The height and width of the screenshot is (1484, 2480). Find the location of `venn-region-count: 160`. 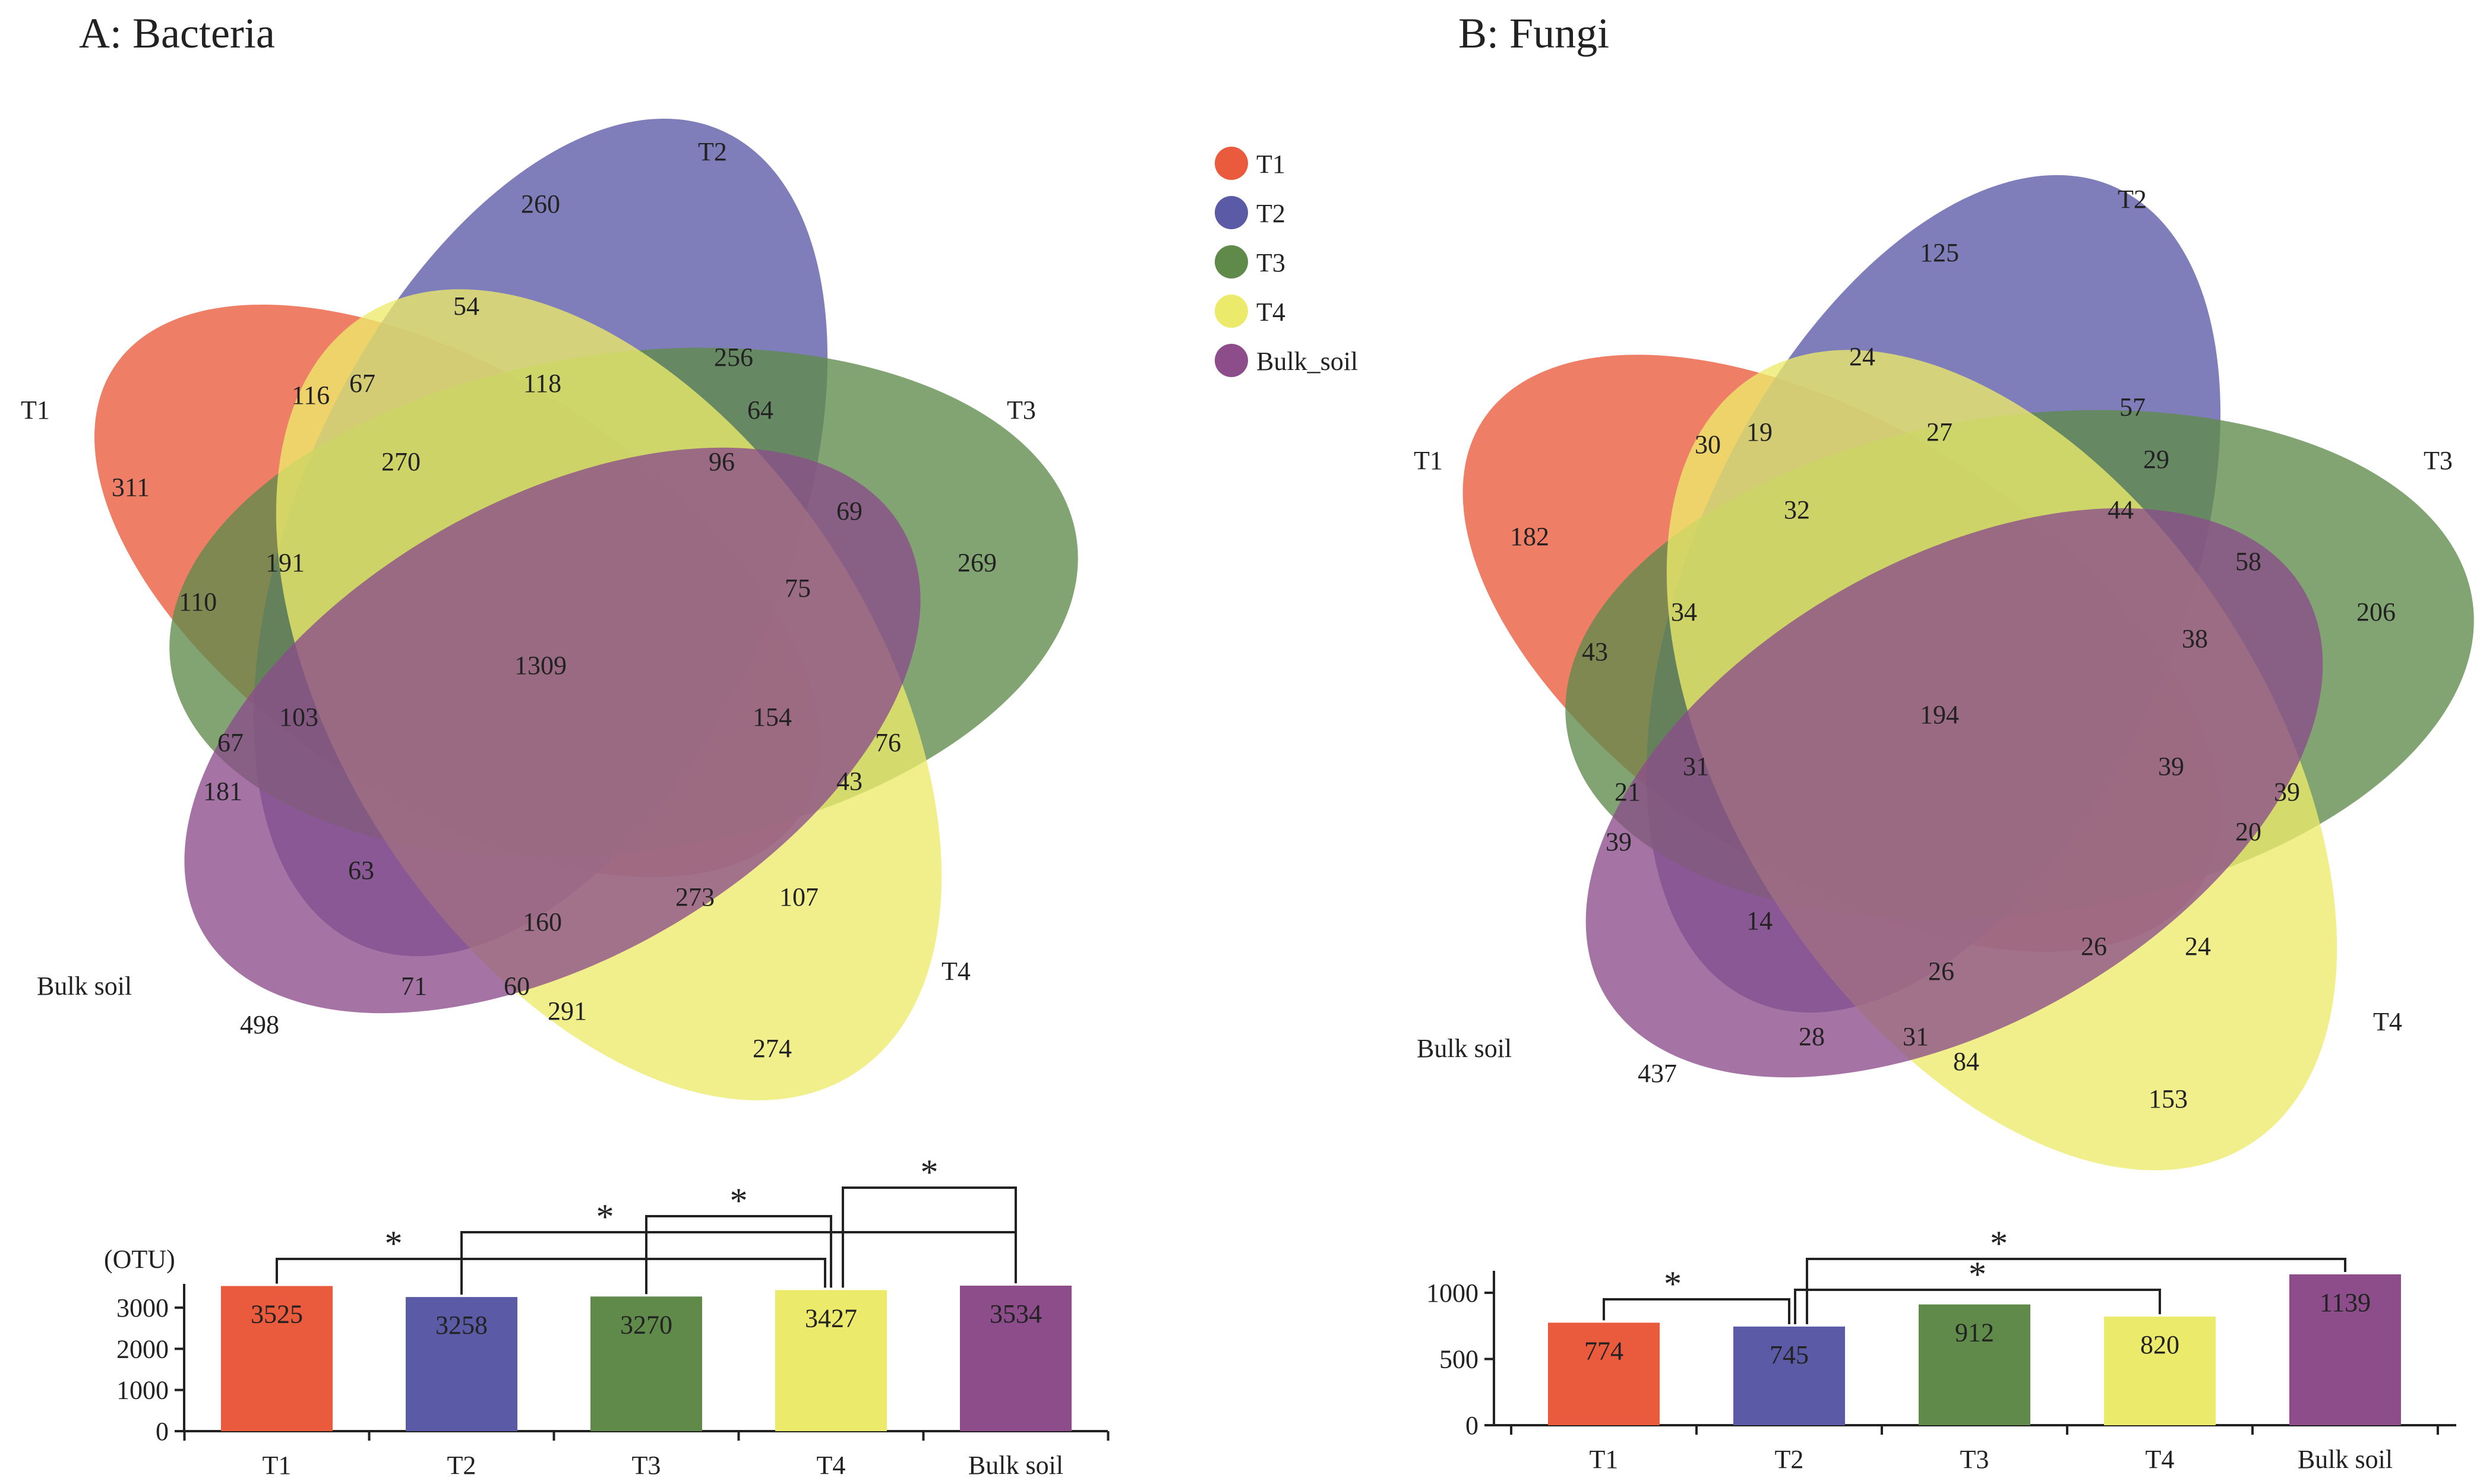

venn-region-count: 160 is located at coordinates (542, 921).